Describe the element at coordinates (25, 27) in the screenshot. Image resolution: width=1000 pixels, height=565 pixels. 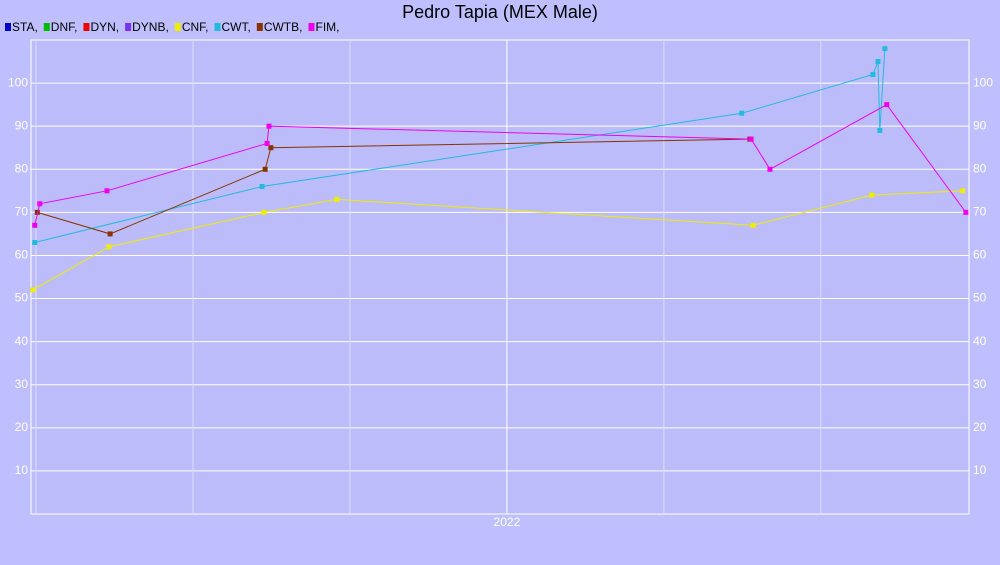
I see `legend-label: STA,` at that location.